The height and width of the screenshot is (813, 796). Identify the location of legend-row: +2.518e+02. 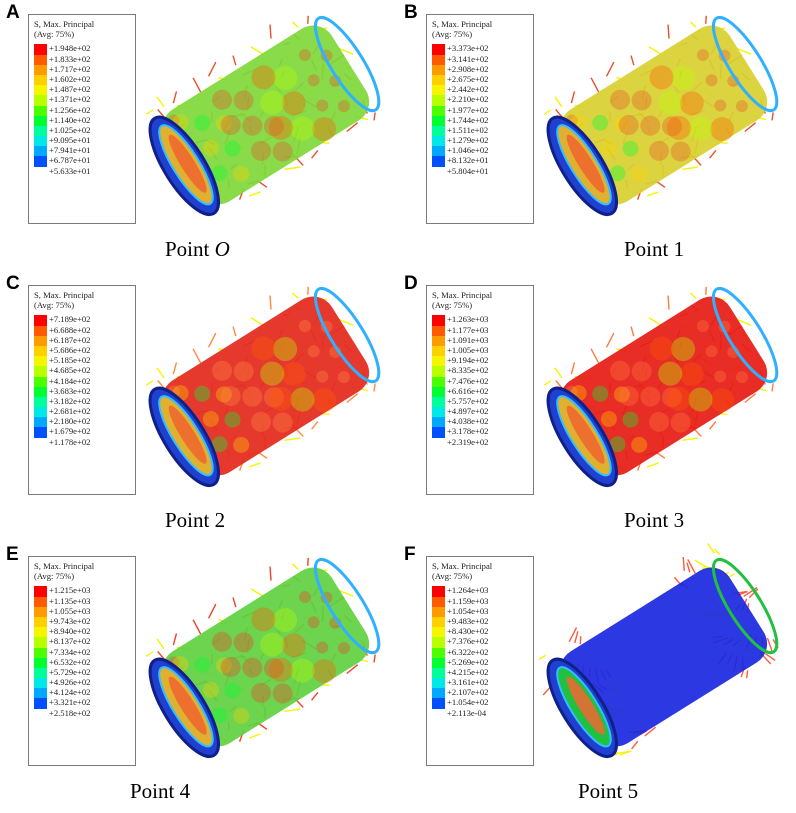
(82, 713).